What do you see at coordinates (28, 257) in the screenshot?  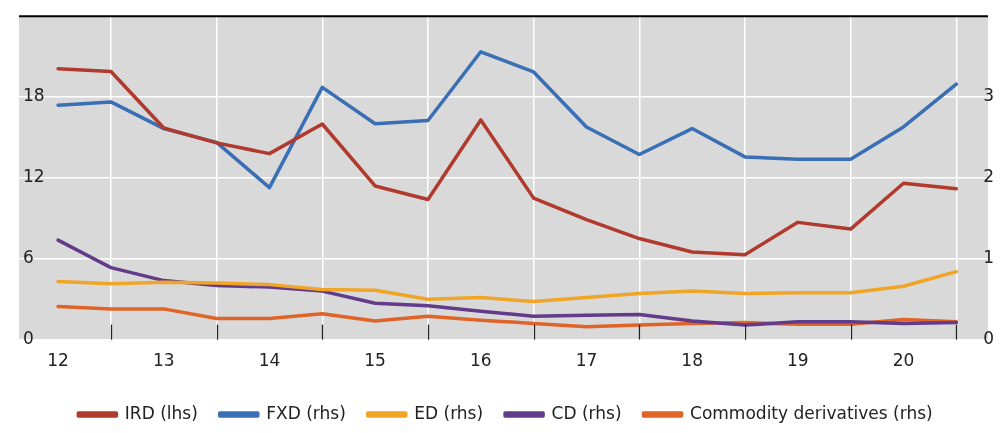 I see `y-tick-label: 6` at bounding box center [28, 257].